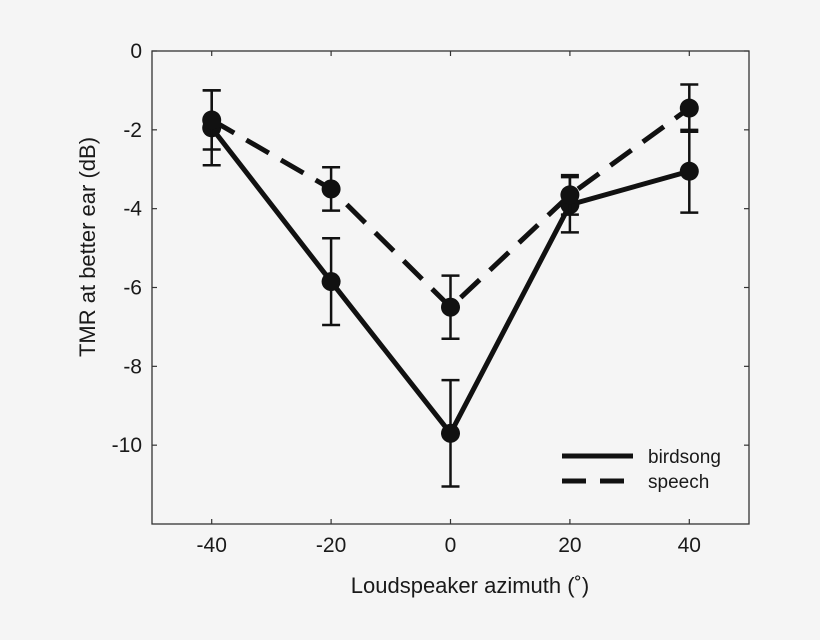 Image resolution: width=820 pixels, height=640 pixels. Describe the element at coordinates (132, 130) in the screenshot. I see `y-tick-label: -2` at that location.